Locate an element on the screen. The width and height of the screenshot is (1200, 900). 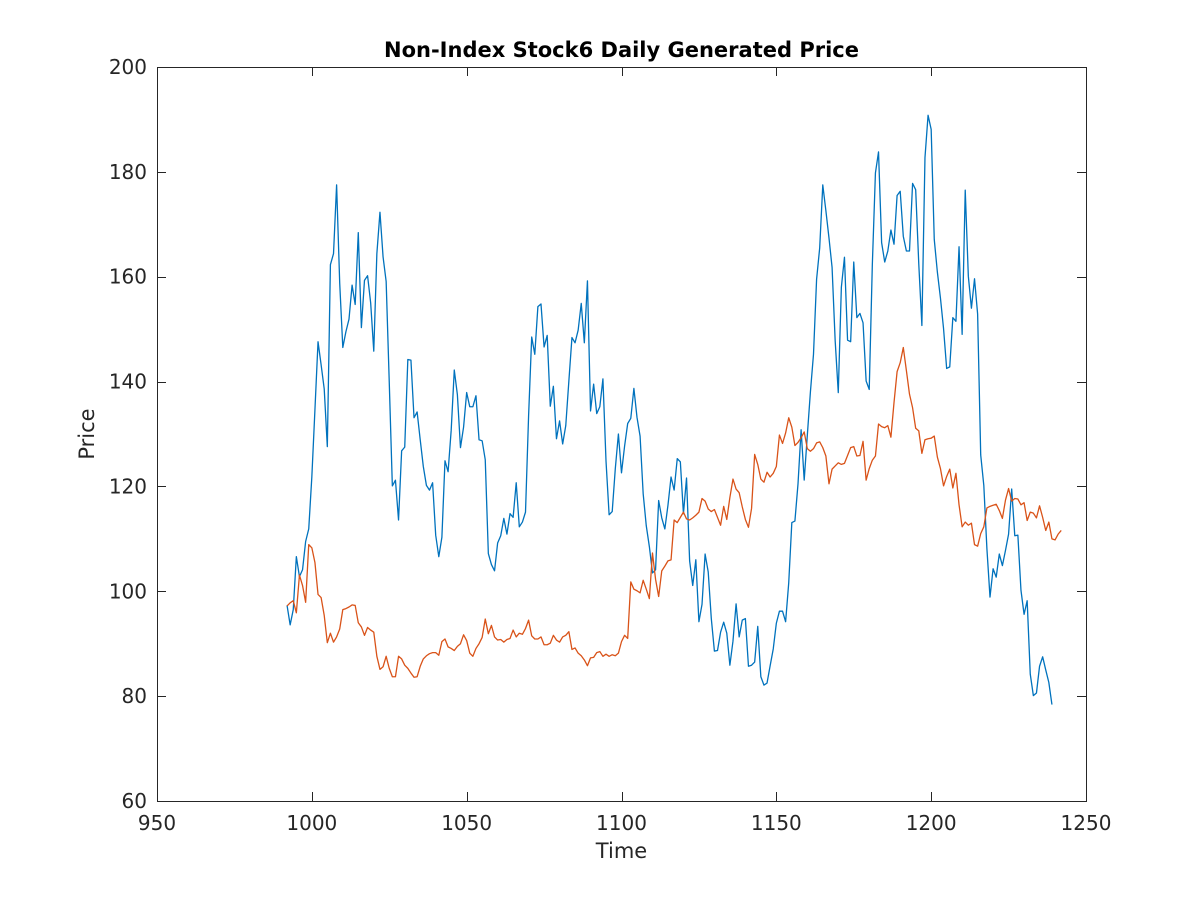
y-tick-label: 180 is located at coordinates (128, 172).